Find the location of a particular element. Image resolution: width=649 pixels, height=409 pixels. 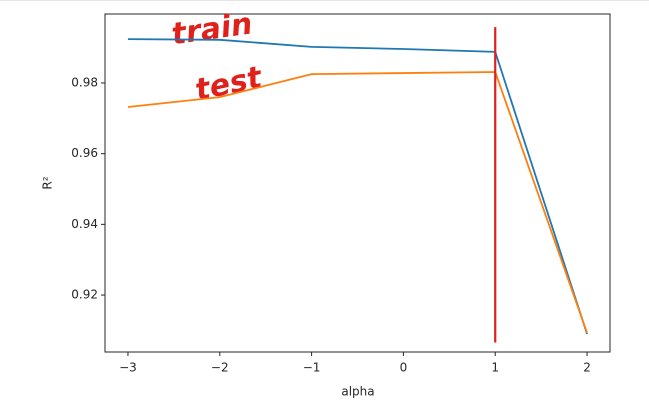

y-axis-label: R² is located at coordinates (48, 182).